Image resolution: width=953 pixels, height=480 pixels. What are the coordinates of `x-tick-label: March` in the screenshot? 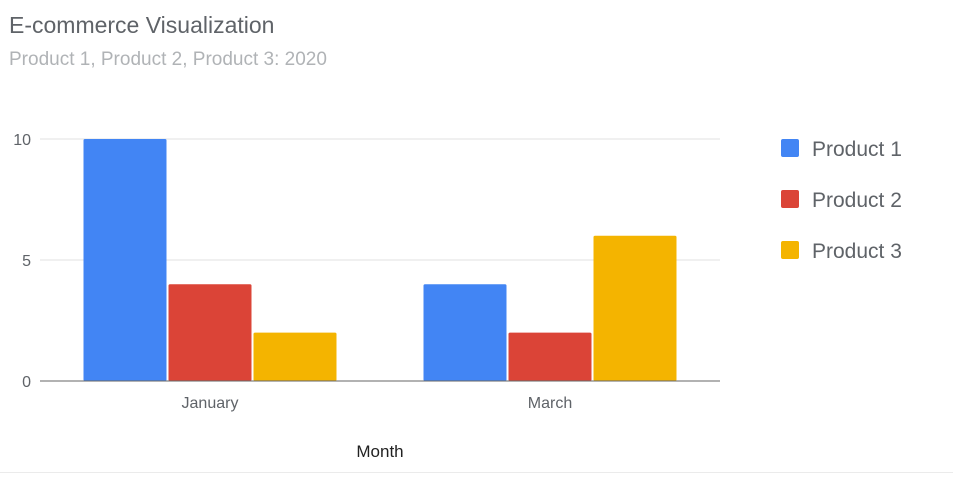 It's located at (550, 403).